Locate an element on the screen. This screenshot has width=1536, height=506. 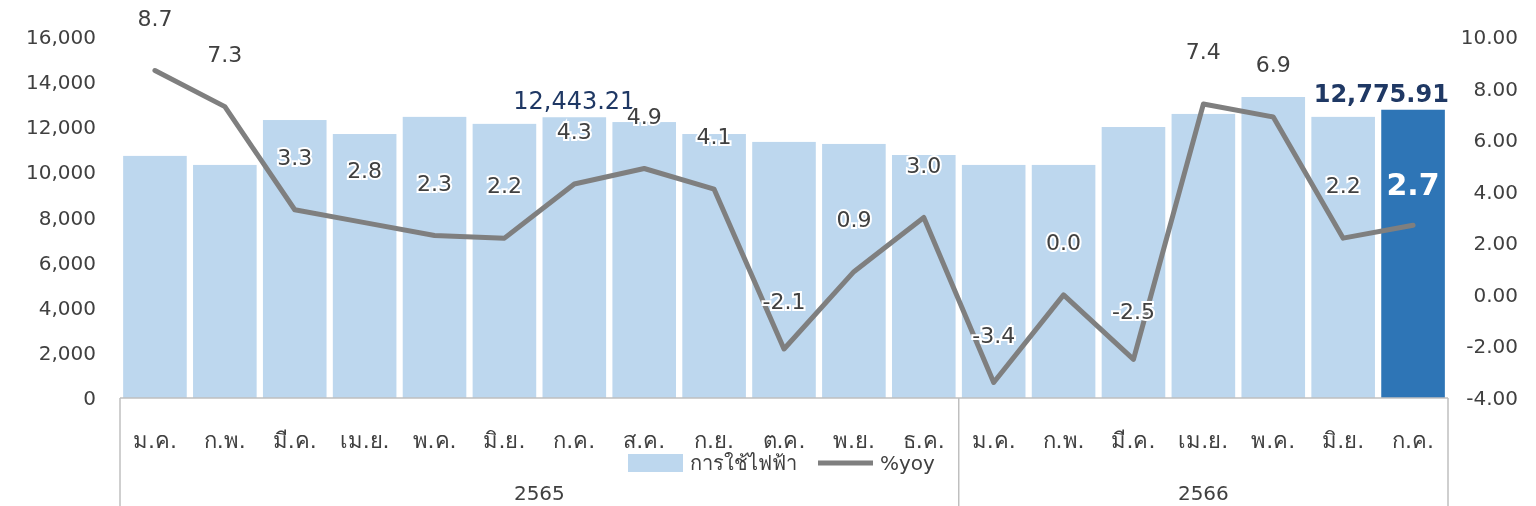
y2-tick-label: -4.00 is located at coordinates (1492, 398).